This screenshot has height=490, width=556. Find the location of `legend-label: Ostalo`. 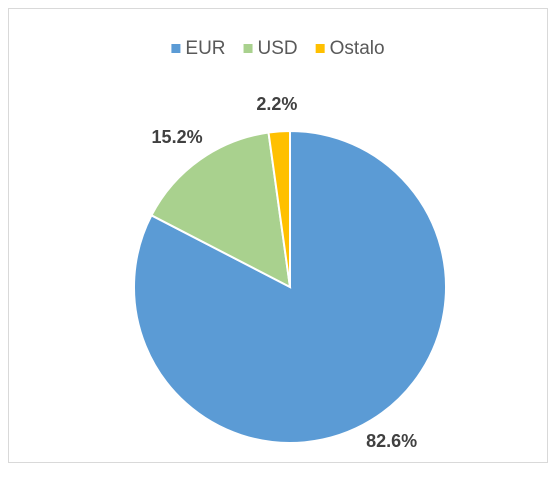

legend-label: Ostalo is located at coordinates (357, 48).